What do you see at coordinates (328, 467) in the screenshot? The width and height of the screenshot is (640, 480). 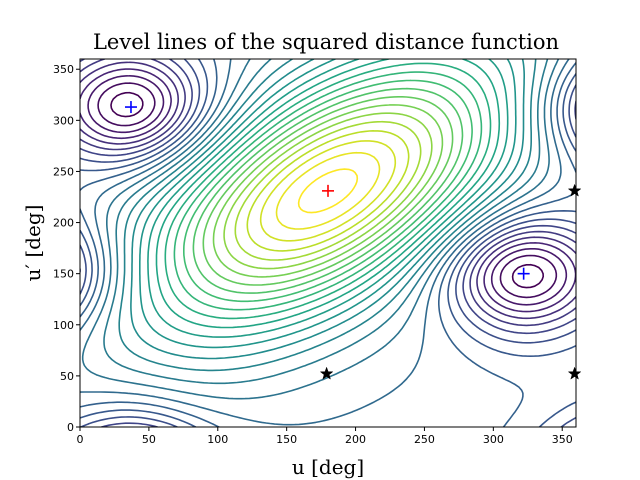 I see `x-axis-label: u [deg]` at bounding box center [328, 467].